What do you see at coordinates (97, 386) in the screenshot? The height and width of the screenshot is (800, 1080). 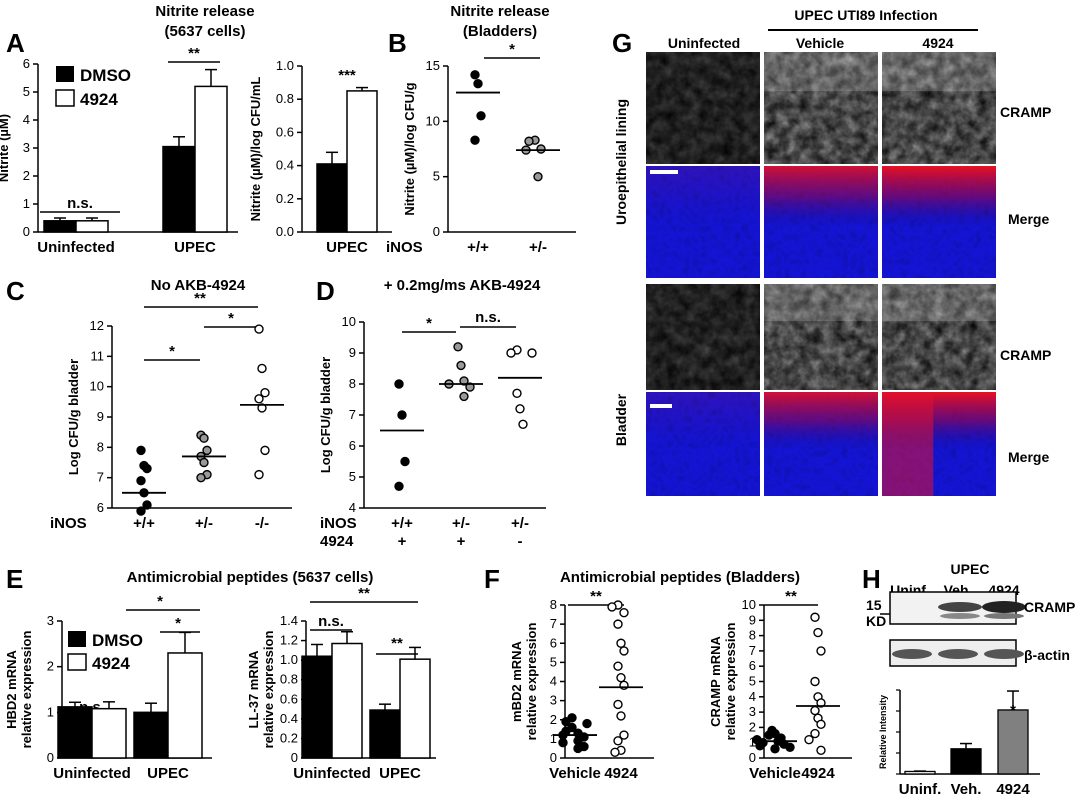 I see `y-tick-label: 10` at bounding box center [97, 386].